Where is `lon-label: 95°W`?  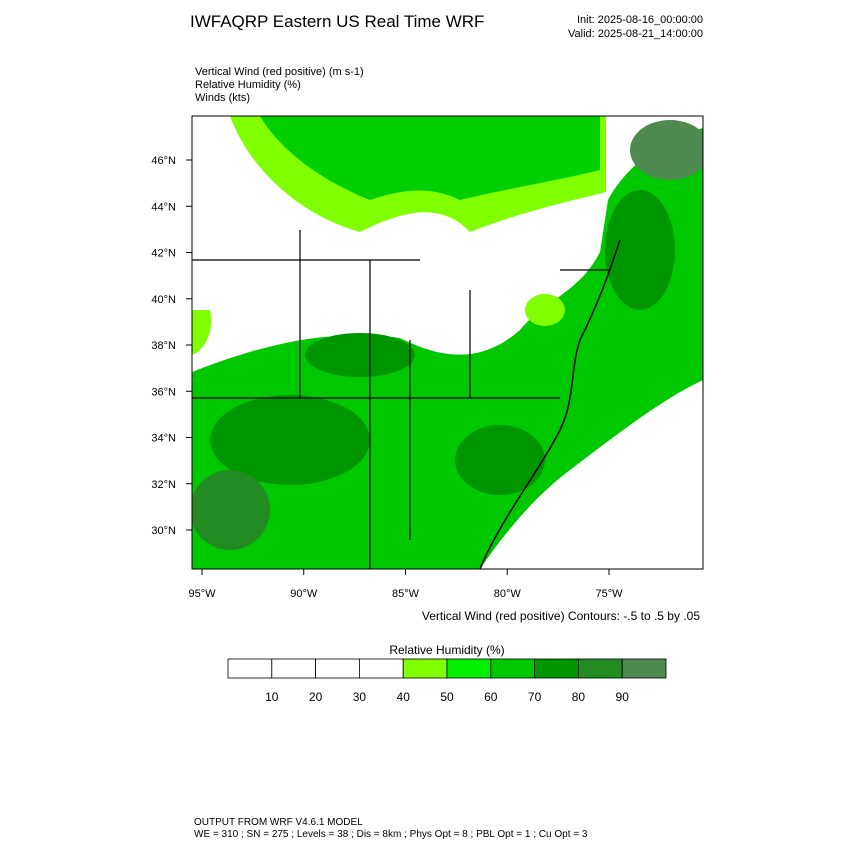
lon-label: 95°W is located at coordinates (202, 594).